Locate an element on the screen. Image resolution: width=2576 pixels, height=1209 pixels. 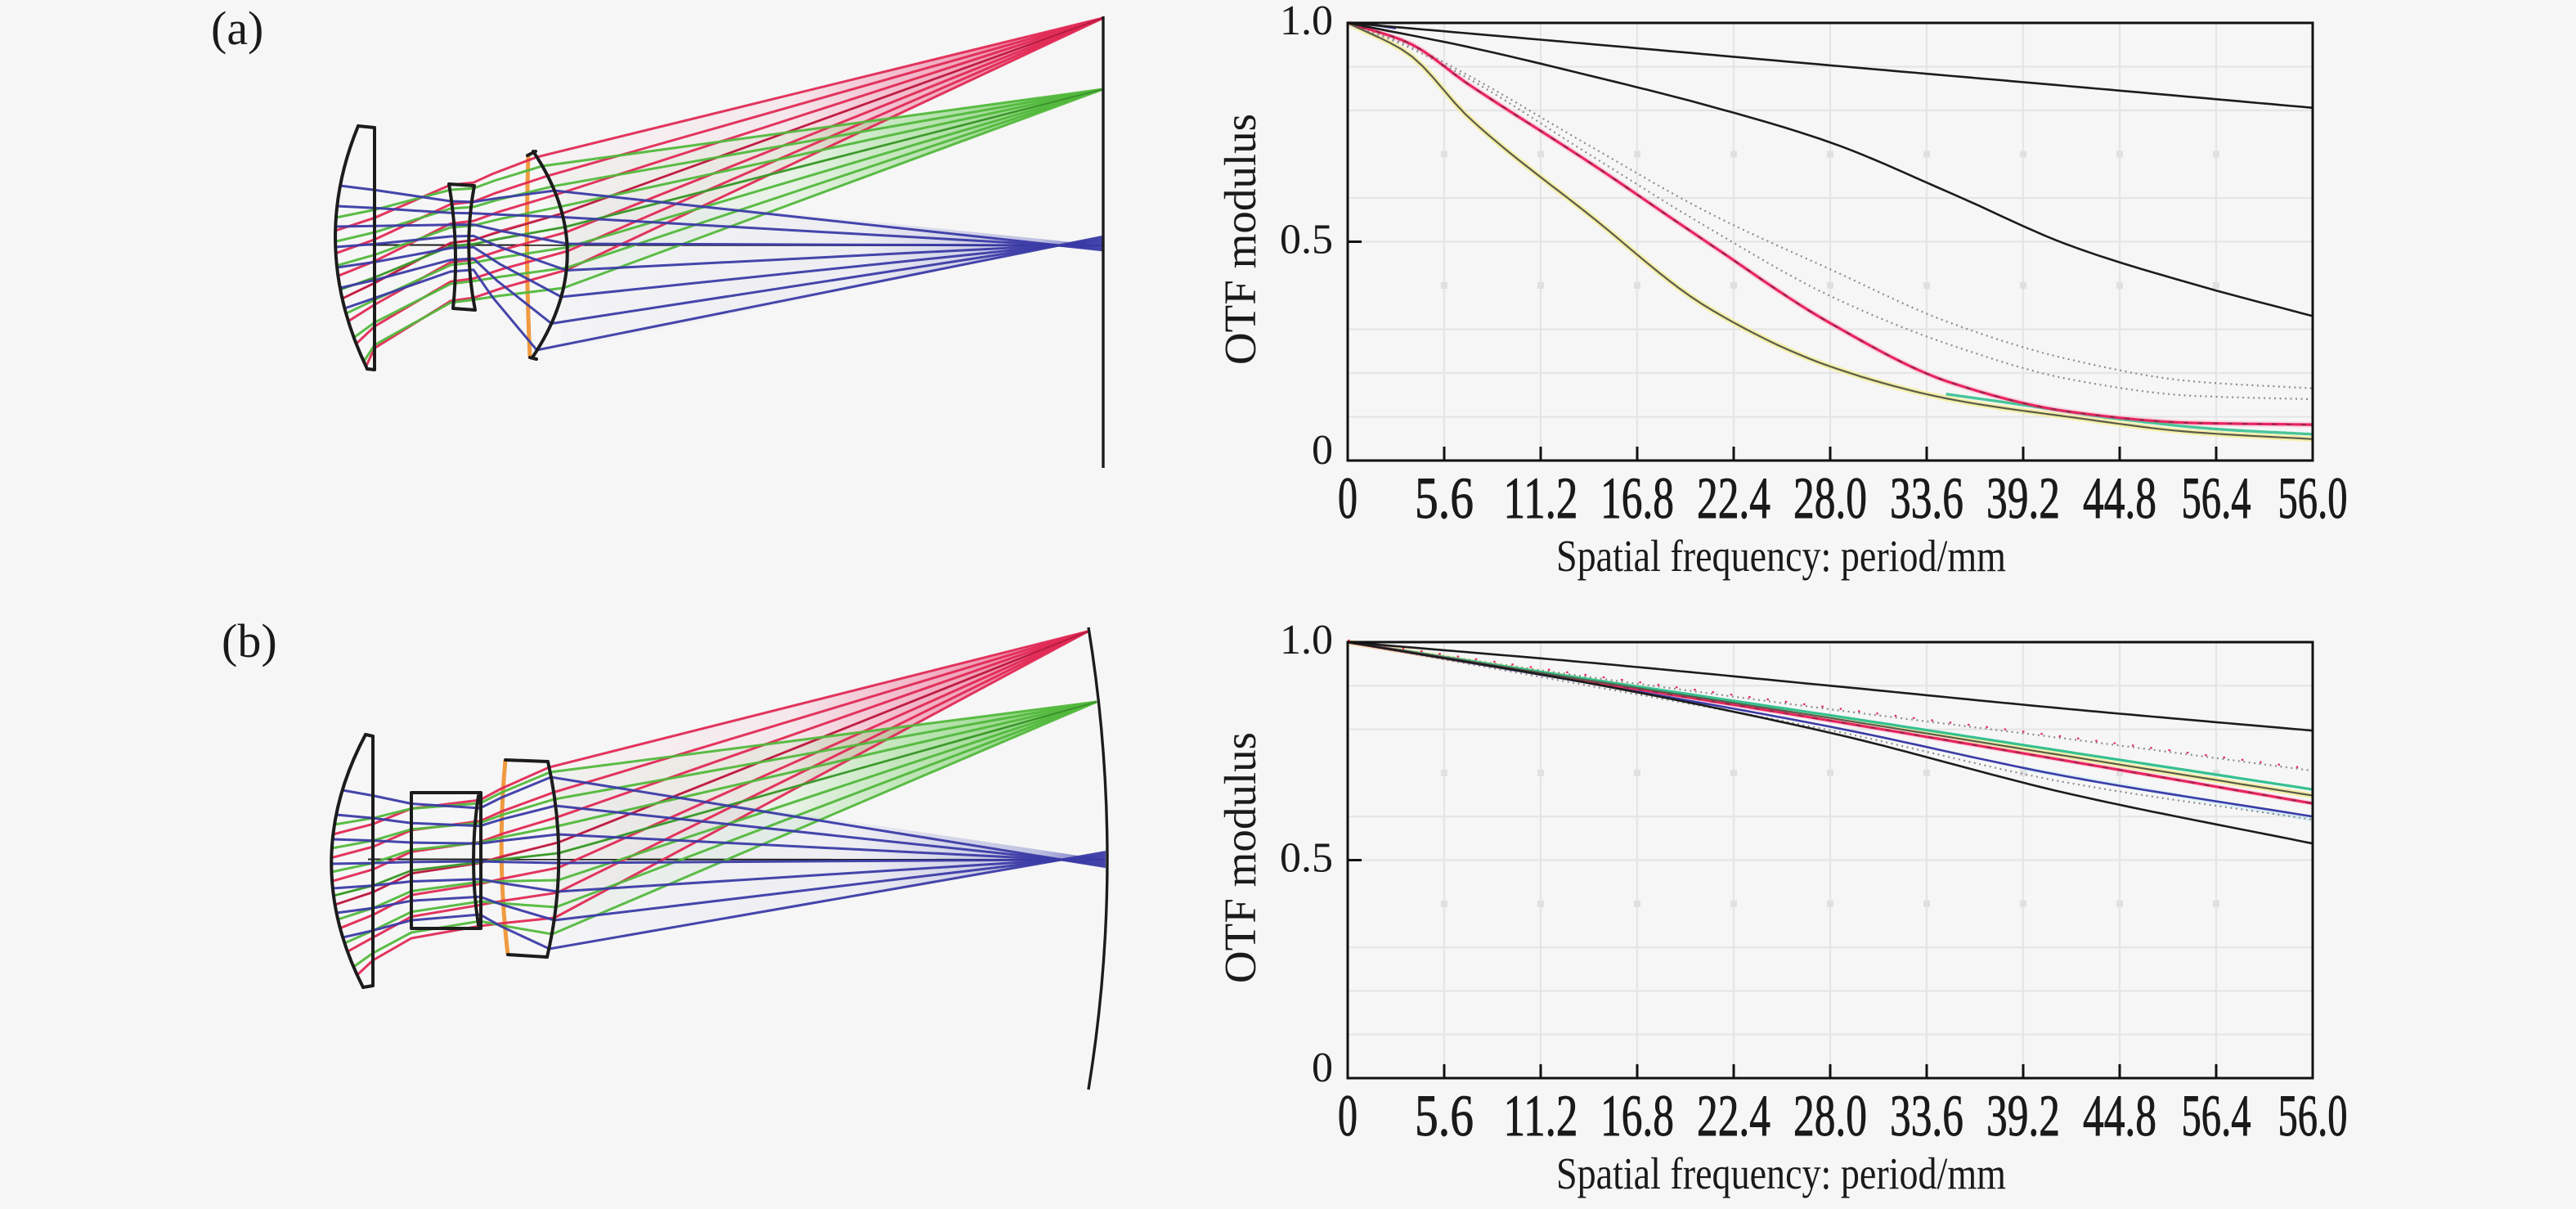
svg-text: (b) is located at coordinates (250, 640).